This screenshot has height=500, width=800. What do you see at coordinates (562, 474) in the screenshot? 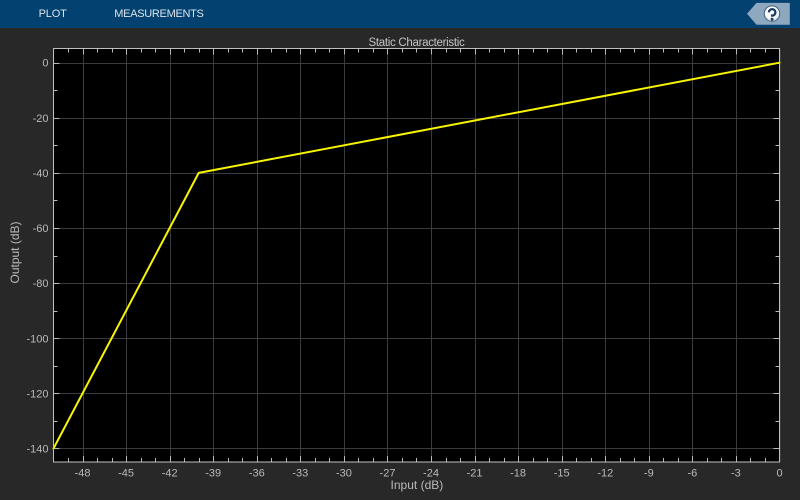
I see `svg-text: -15` at bounding box center [562, 474].